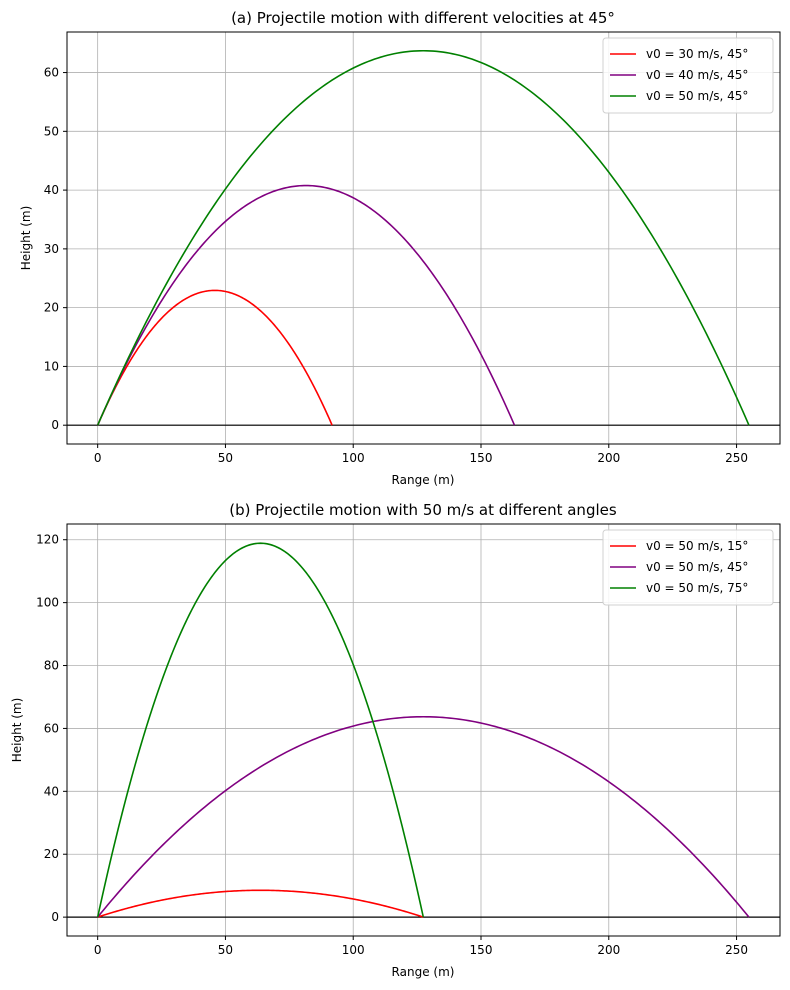  What do you see at coordinates (697, 54) in the screenshot?
I see `chart-a-legend-label-0: v0 = 30 m/s, 45°` at bounding box center [697, 54].